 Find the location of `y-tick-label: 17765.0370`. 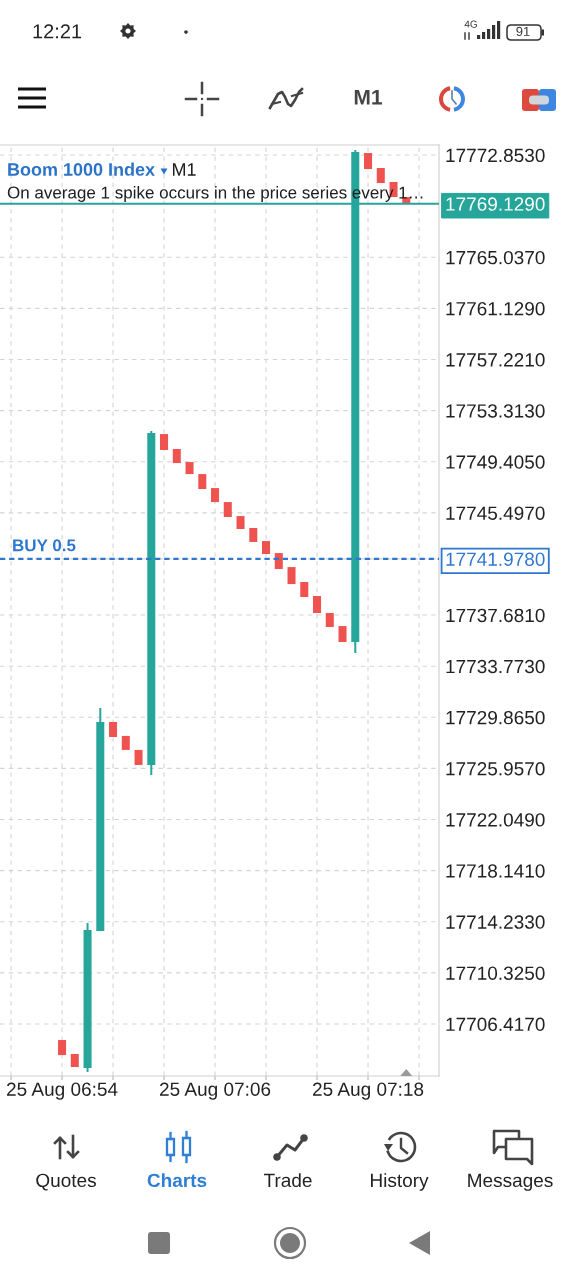

y-tick-label: 17765.0370 is located at coordinates (495, 257).